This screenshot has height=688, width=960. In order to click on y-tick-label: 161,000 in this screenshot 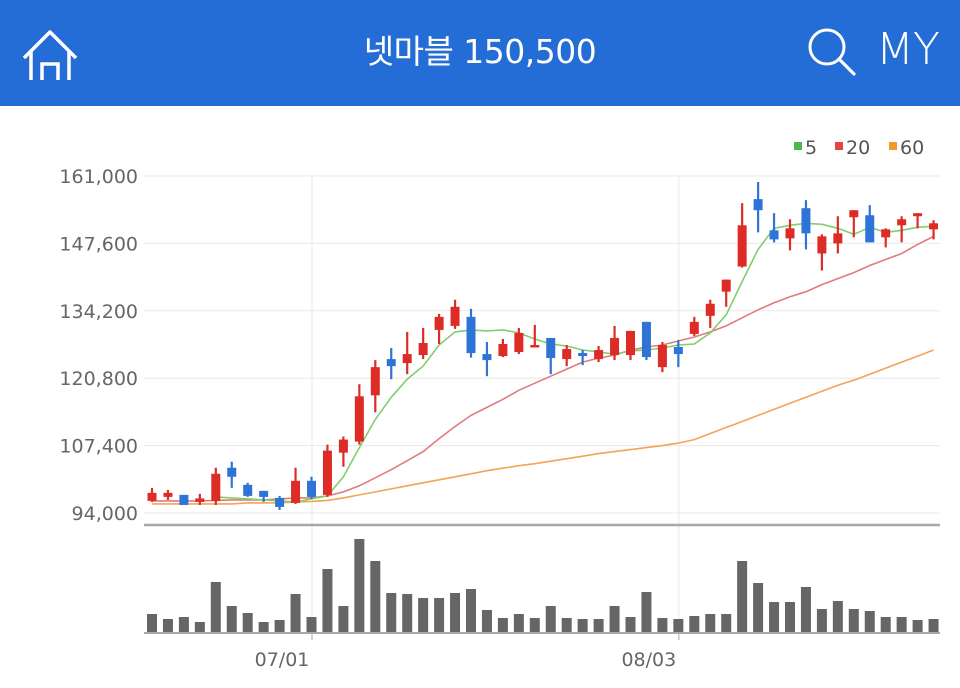, I will do `click(98, 177)`.